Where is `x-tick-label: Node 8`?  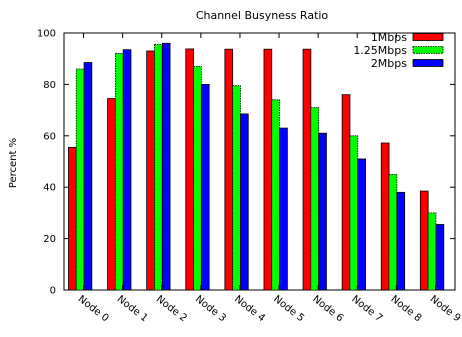
x-tick-label: Node 8 is located at coordinates (406, 309).